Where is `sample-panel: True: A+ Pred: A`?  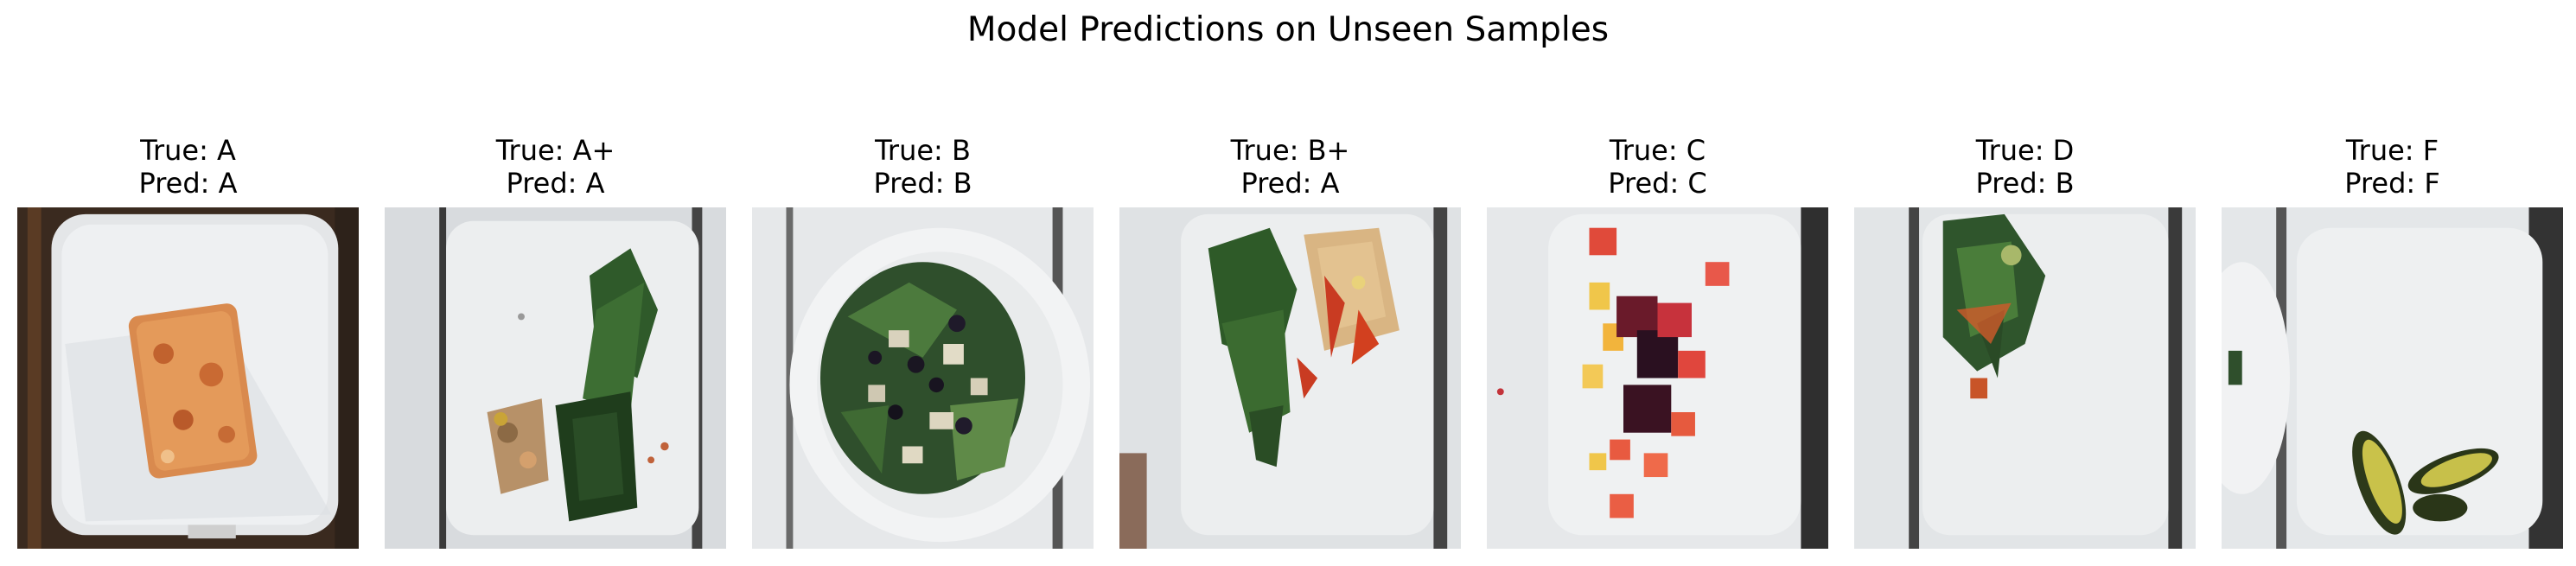
sample-panel: True: A+ Pred: A is located at coordinates (555, 343).